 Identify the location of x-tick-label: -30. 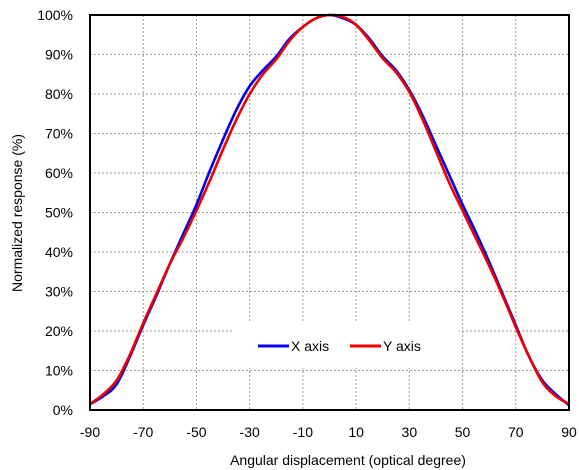
(250, 432).